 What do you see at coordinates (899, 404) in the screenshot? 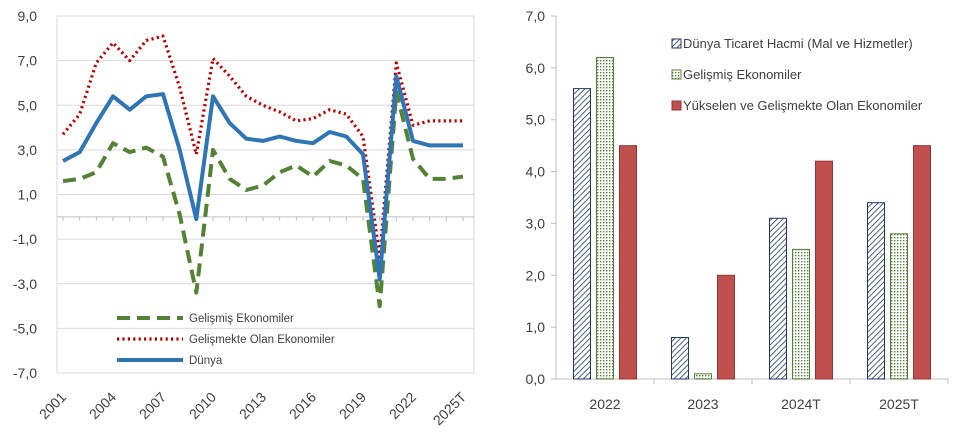
I see `x-tick-label: 2025T` at bounding box center [899, 404].